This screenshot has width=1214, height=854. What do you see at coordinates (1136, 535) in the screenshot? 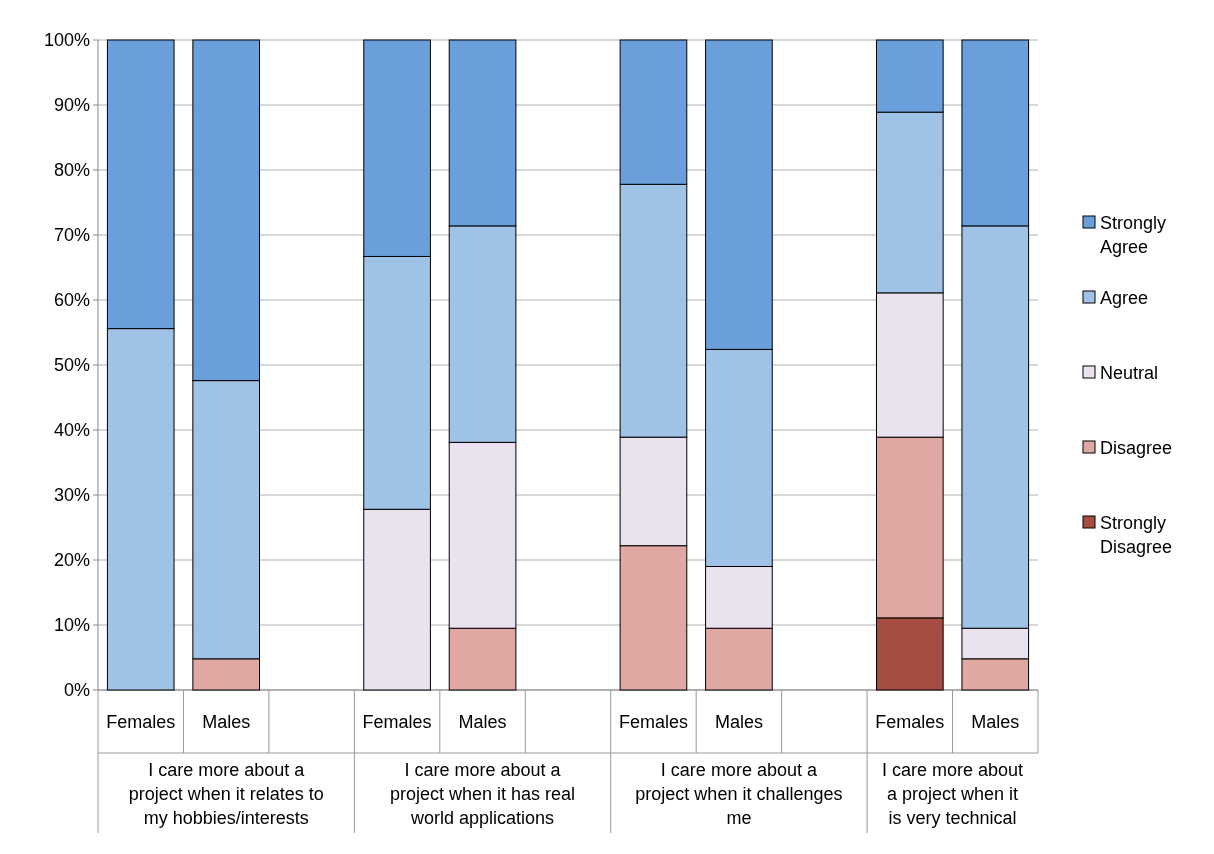
I see `legend-label: Strongly Disagree` at bounding box center [1136, 535].